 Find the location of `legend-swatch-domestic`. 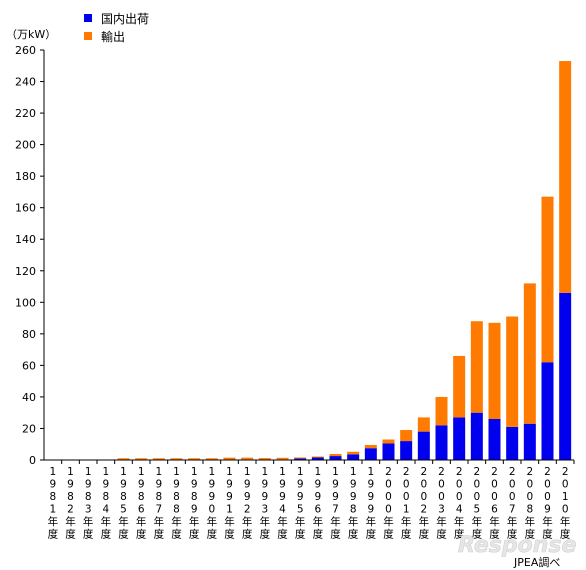

legend-swatch-domestic is located at coordinates (88, 18).